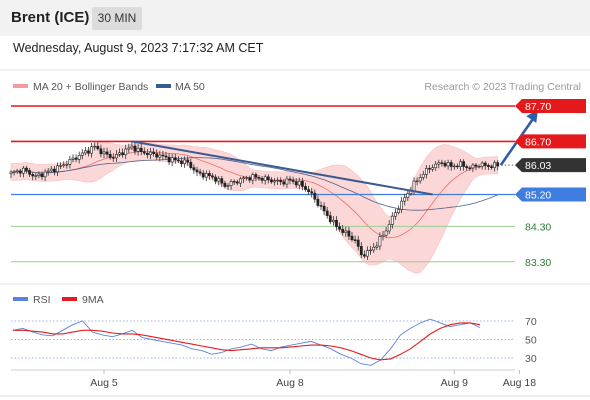 The width and height of the screenshot is (590, 400). What do you see at coordinates (313, 379) in the screenshot?
I see `x-axis: Aug 5 Aug 8 Aug 9 Aug 18` at bounding box center [313, 379].